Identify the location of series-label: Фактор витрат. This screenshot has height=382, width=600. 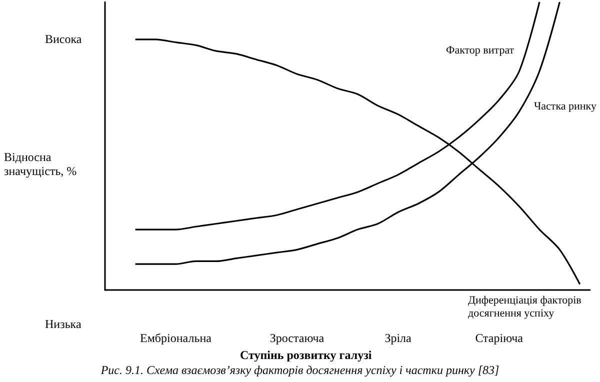
(480, 50).